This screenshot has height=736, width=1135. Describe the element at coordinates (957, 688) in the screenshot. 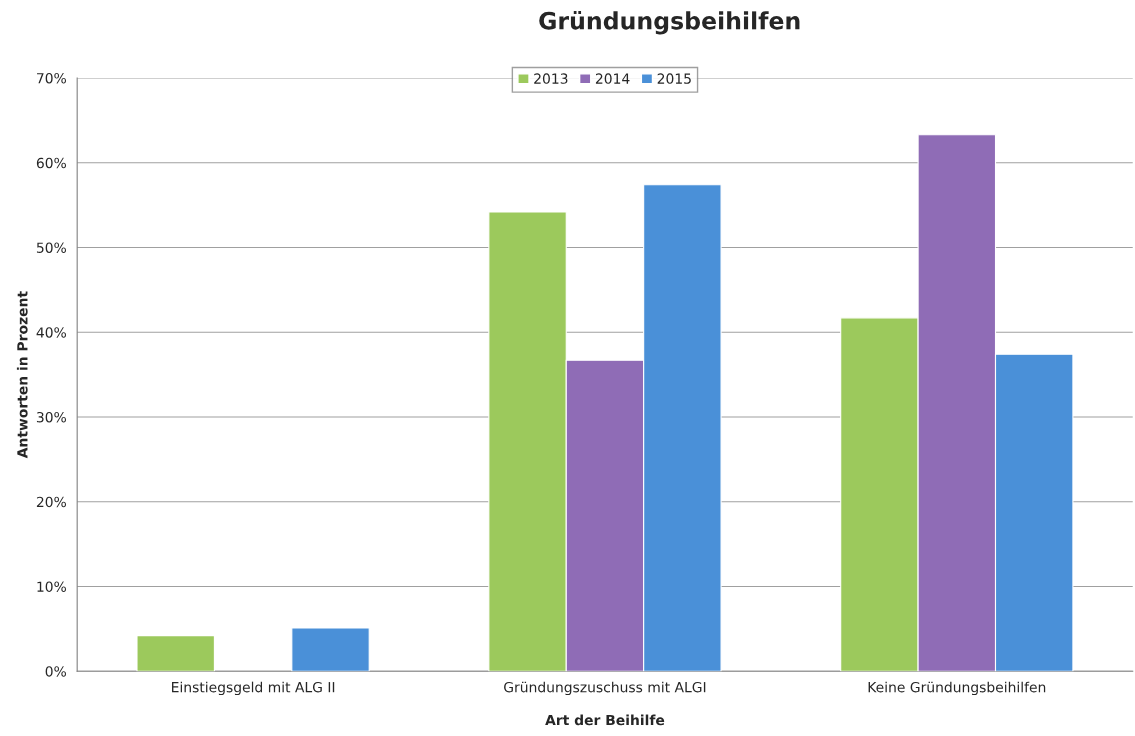

I see `x-tick-label: Keine Gründungsbeihilfen` at that location.